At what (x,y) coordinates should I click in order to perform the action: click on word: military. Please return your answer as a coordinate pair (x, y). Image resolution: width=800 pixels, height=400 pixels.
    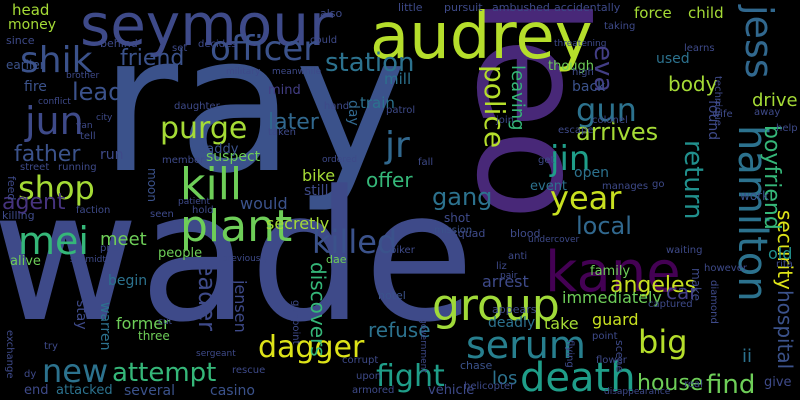
    Looking at the image, I should click on (243, 72).